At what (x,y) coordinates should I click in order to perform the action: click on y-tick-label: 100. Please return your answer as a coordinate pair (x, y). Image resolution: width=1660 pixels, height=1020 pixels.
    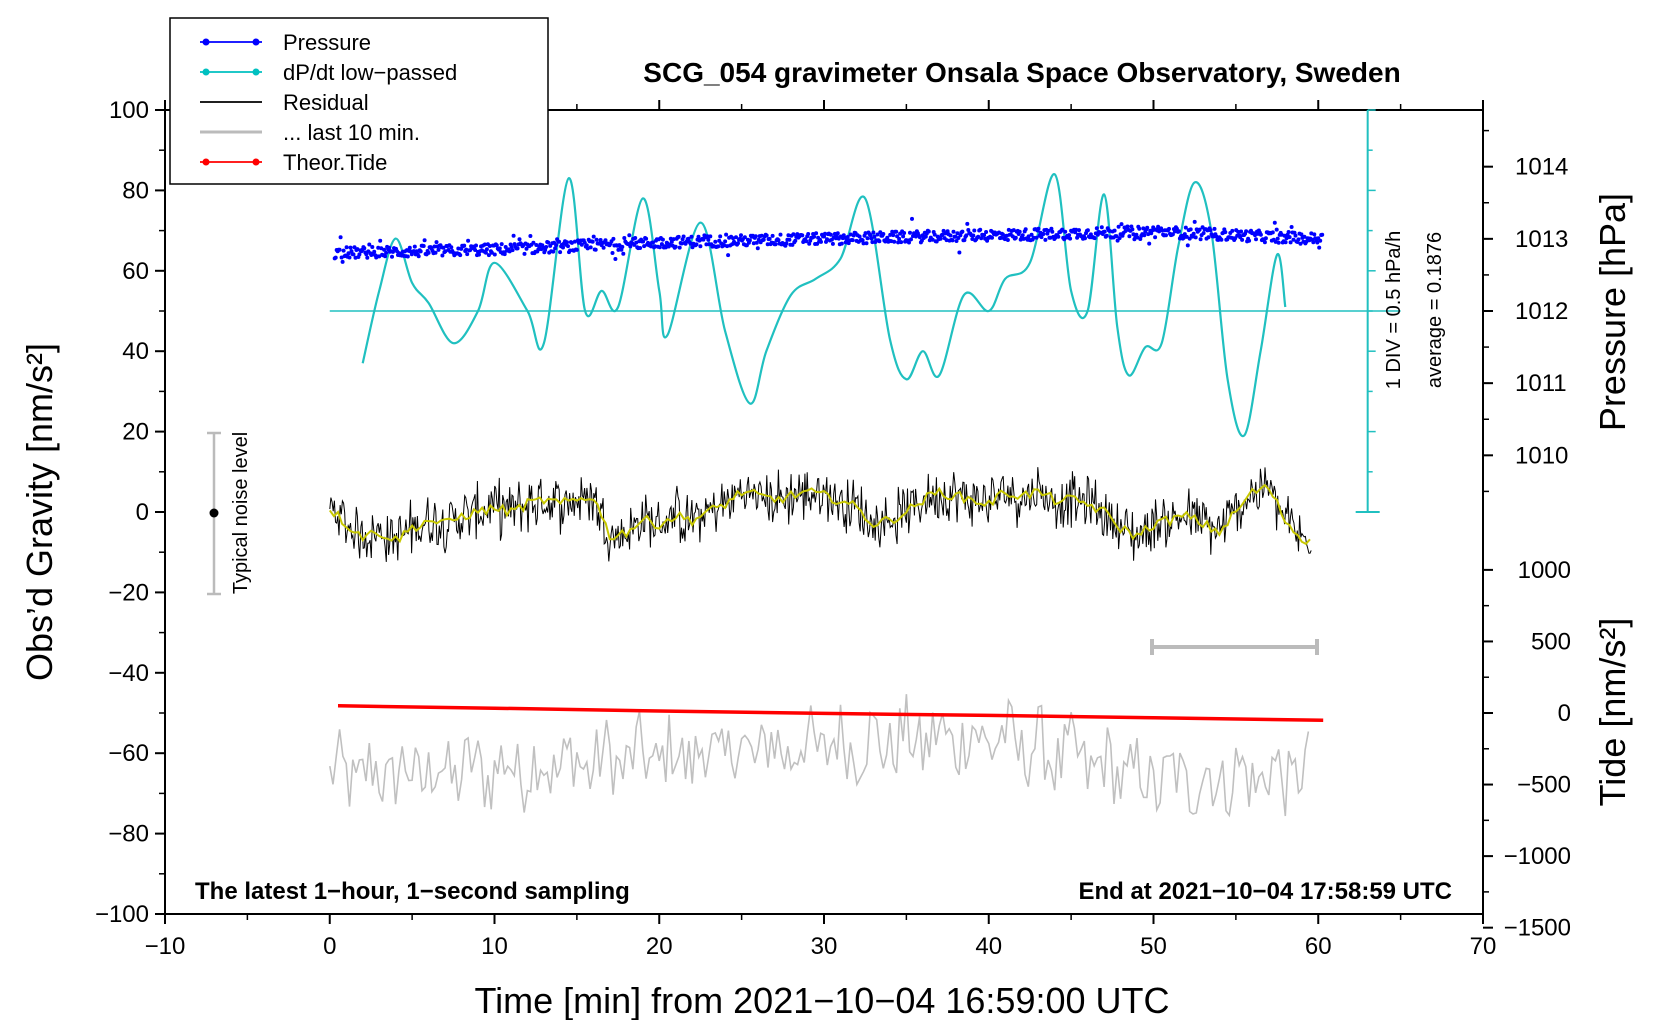
    Looking at the image, I should click on (129, 110).